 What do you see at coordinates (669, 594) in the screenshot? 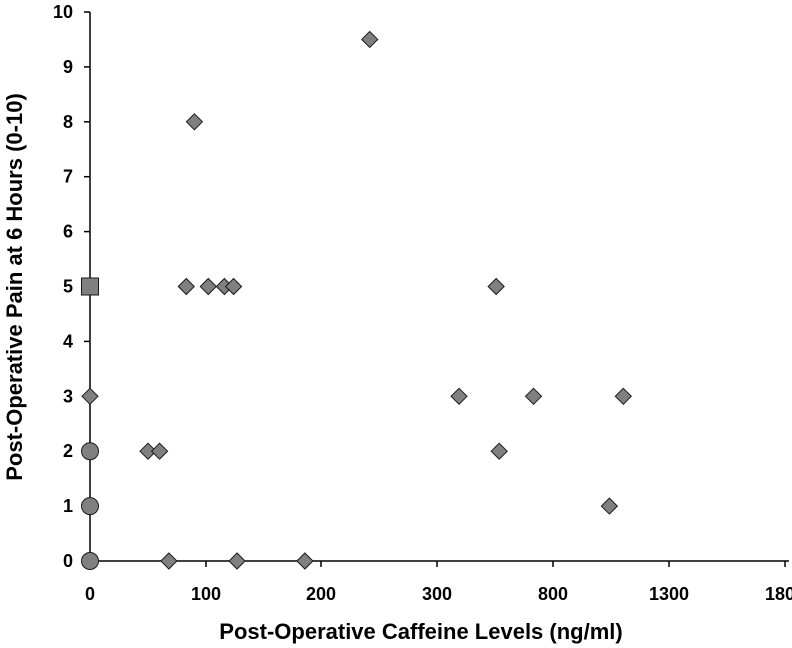
I see `x-tick-label: 1300` at bounding box center [669, 594].